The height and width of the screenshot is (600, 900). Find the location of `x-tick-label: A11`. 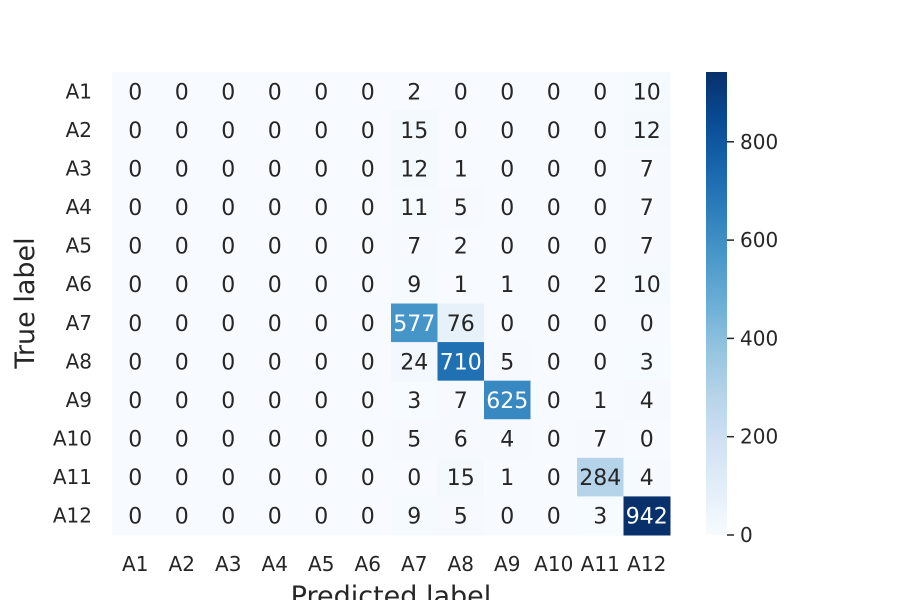

x-tick-label: A11 is located at coordinates (600, 564).